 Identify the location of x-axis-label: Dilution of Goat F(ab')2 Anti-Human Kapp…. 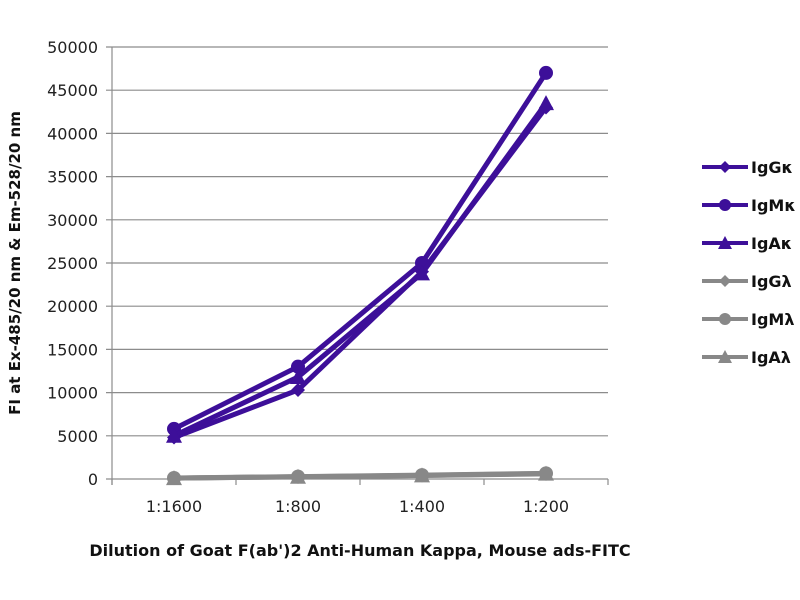
(359, 550).